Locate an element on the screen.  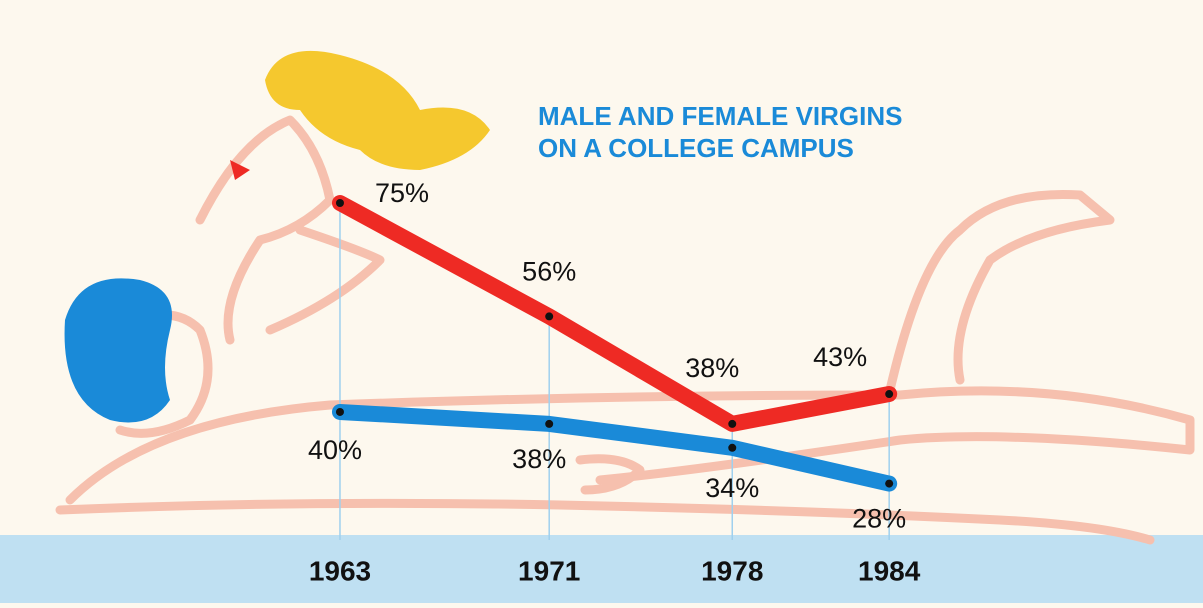
x-tick-label: 1963 is located at coordinates (340, 570).